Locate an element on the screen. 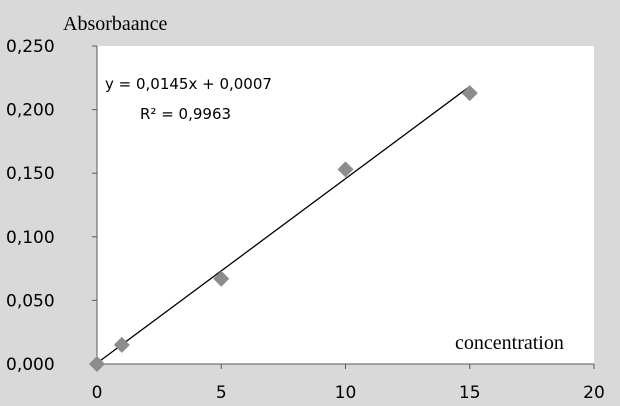  x-tick-label: 20 is located at coordinates (594, 393).